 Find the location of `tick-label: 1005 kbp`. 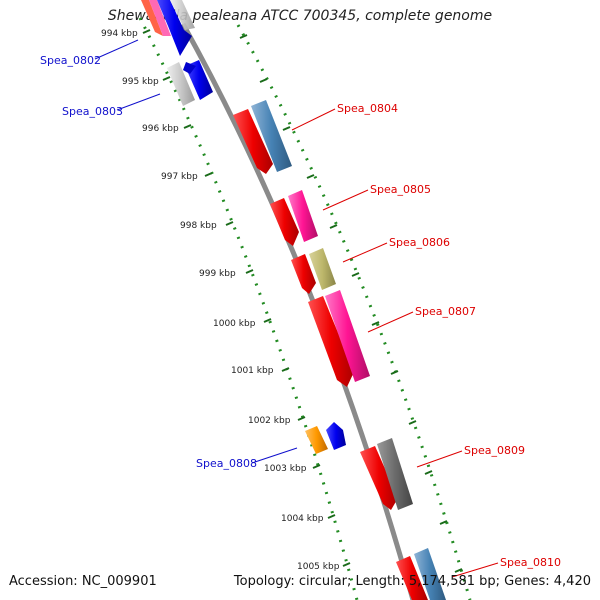

tick-label: 1005 kbp is located at coordinates (318, 567).